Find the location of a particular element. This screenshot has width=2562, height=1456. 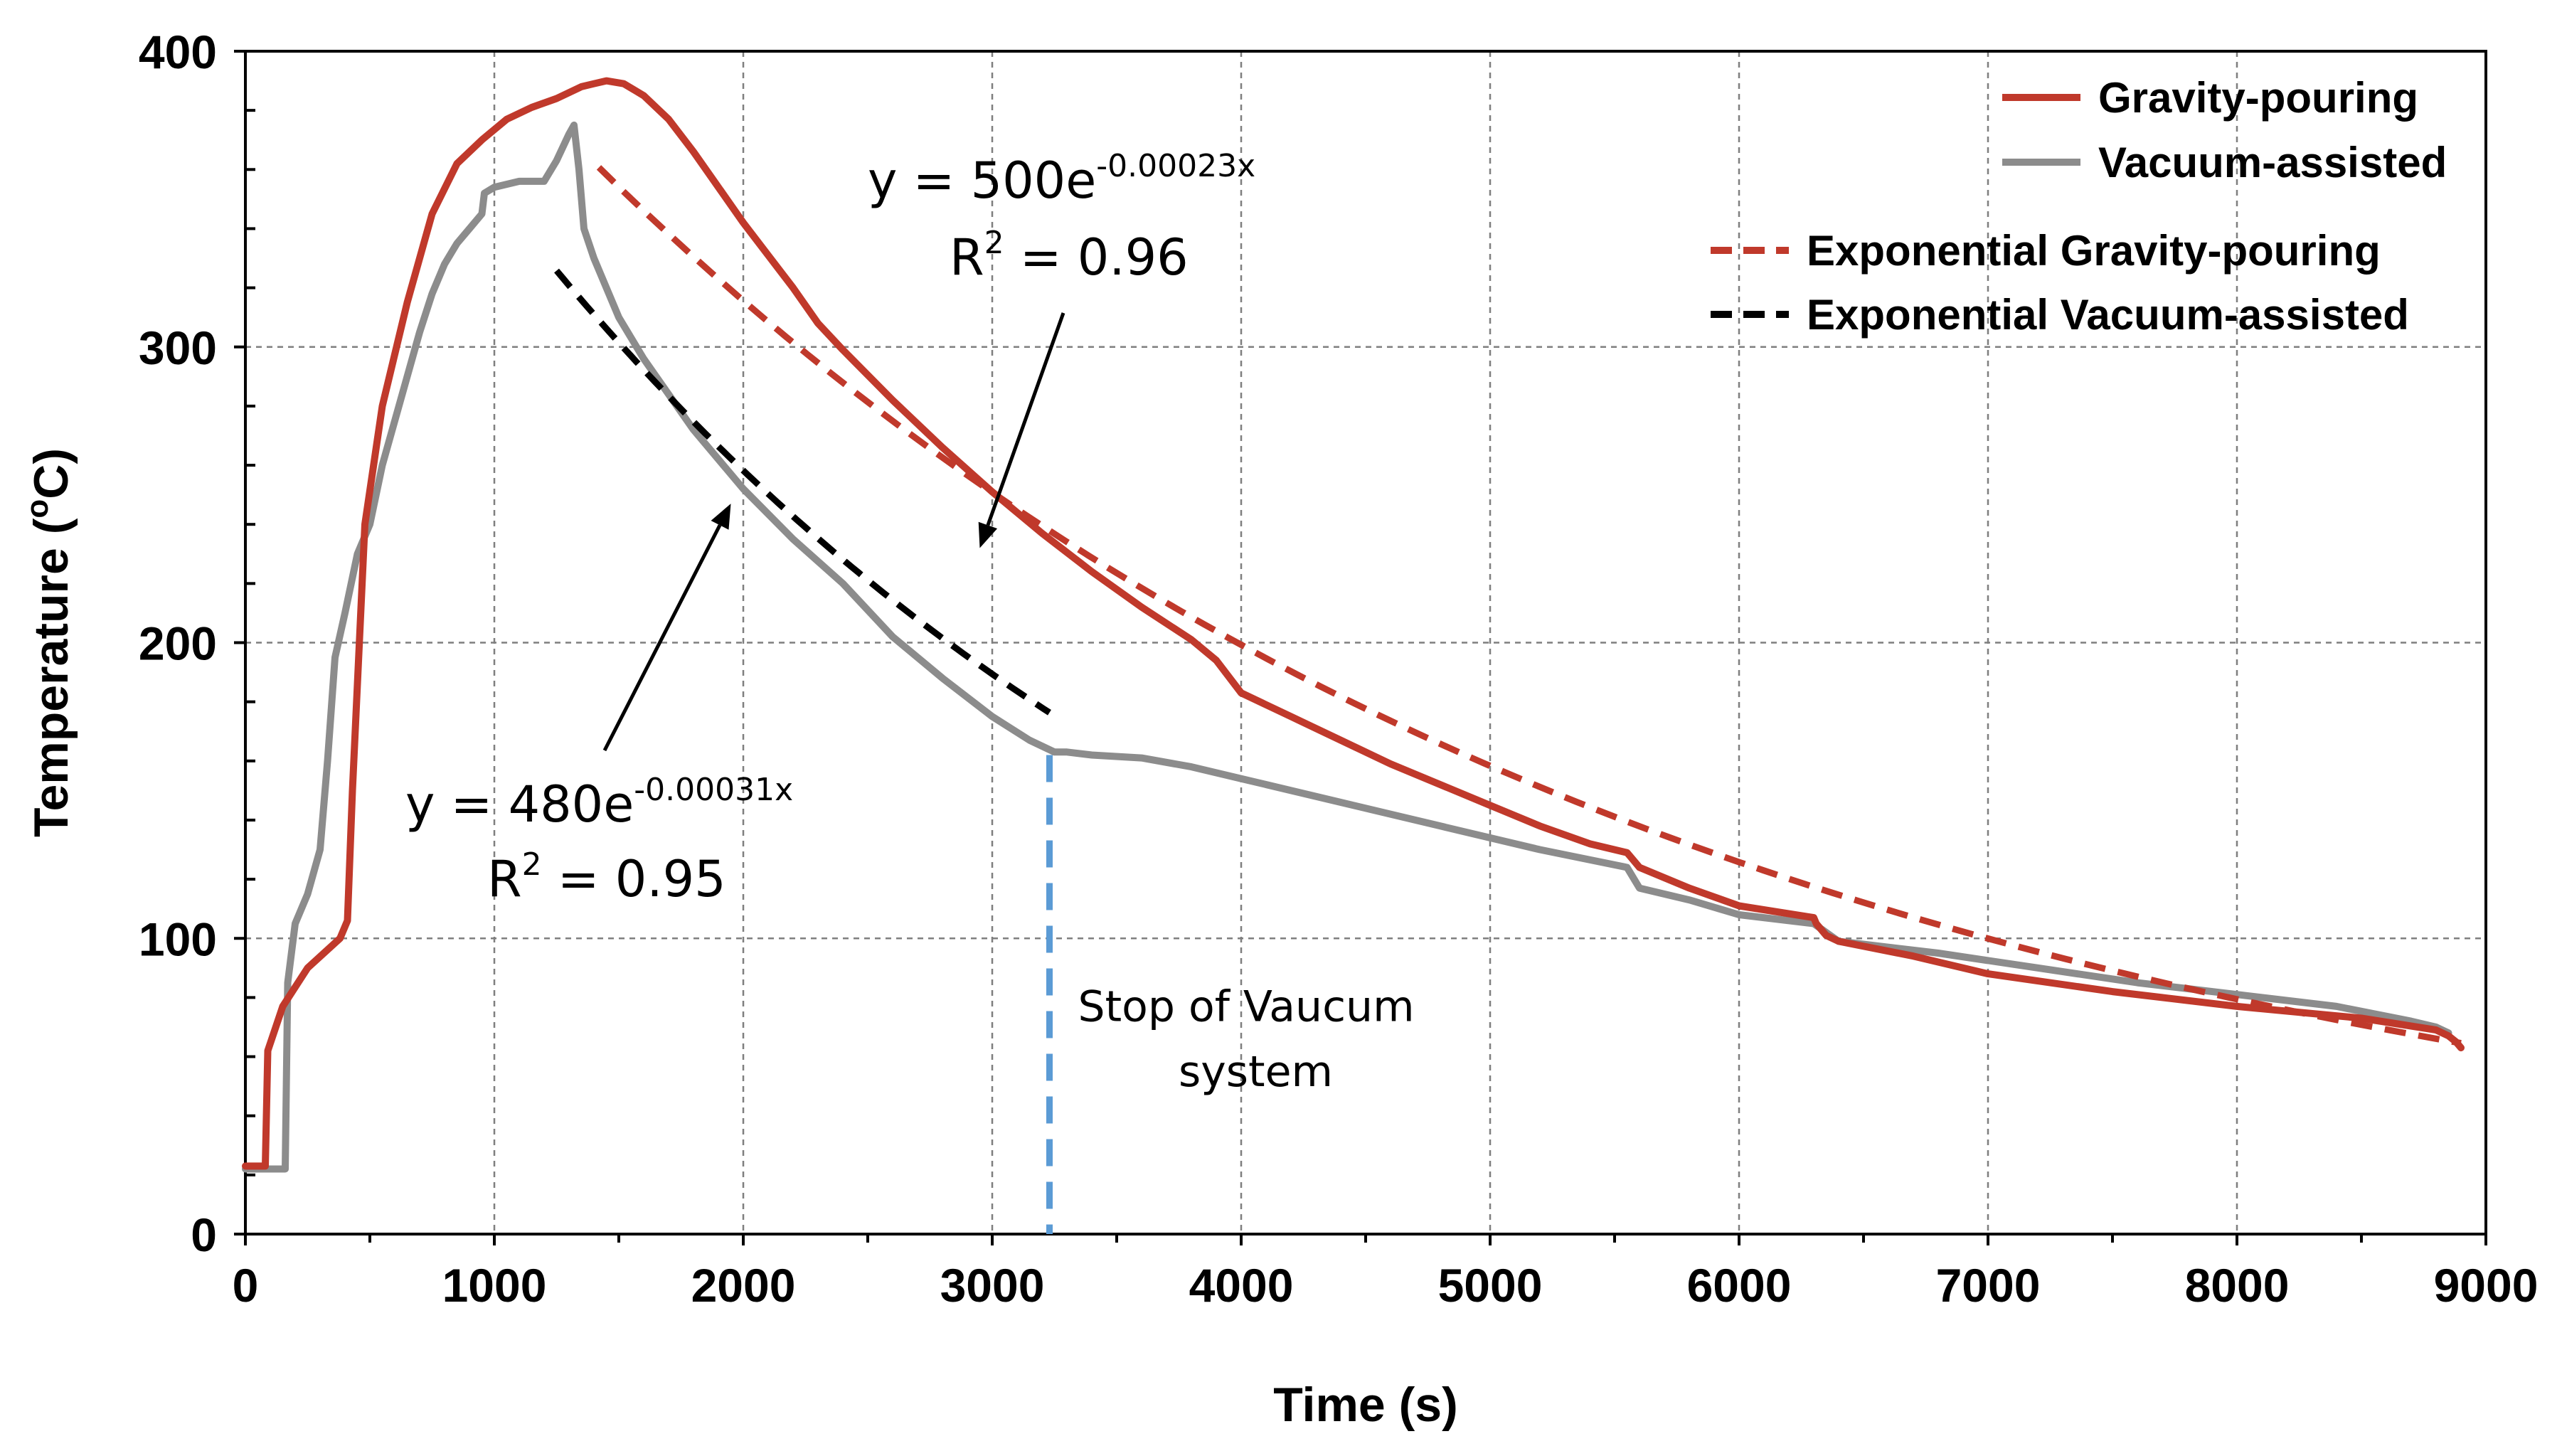

vacuum-r2-text: R2 = 0.95 is located at coordinates (607, 877).